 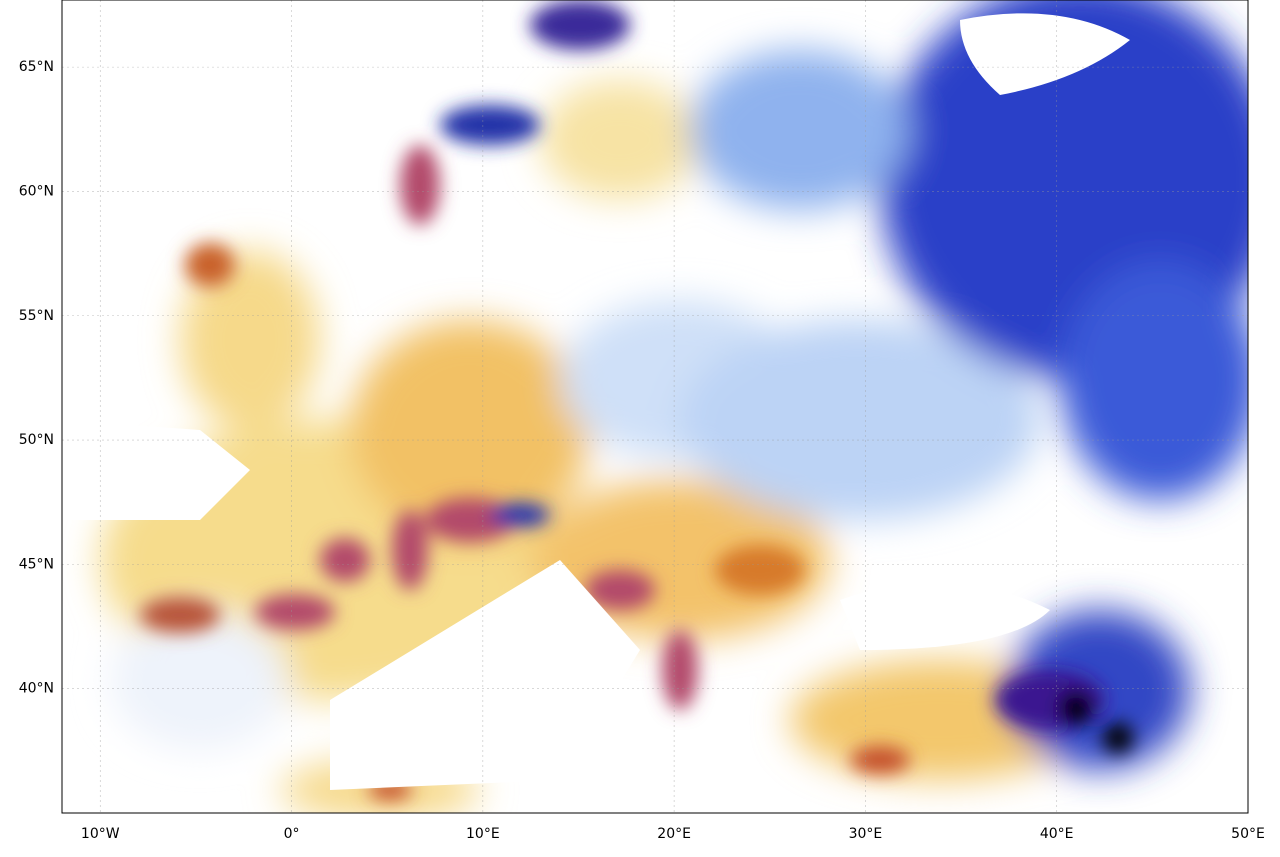 What do you see at coordinates (100, 834) in the screenshot?
I see `x-tick-label: 10°W` at bounding box center [100, 834].